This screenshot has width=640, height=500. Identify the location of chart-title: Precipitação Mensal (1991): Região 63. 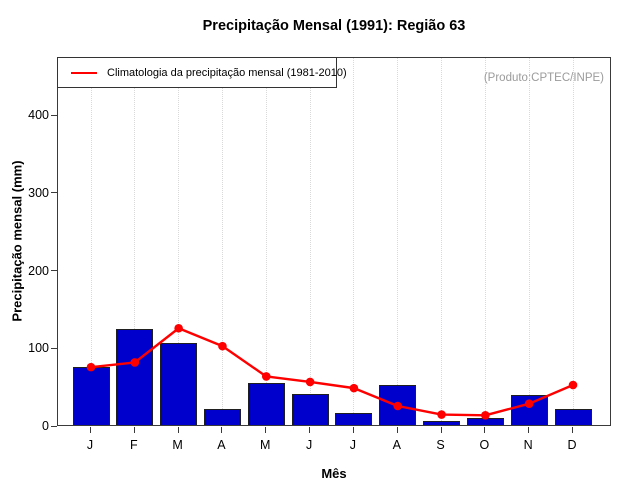
(334, 26).